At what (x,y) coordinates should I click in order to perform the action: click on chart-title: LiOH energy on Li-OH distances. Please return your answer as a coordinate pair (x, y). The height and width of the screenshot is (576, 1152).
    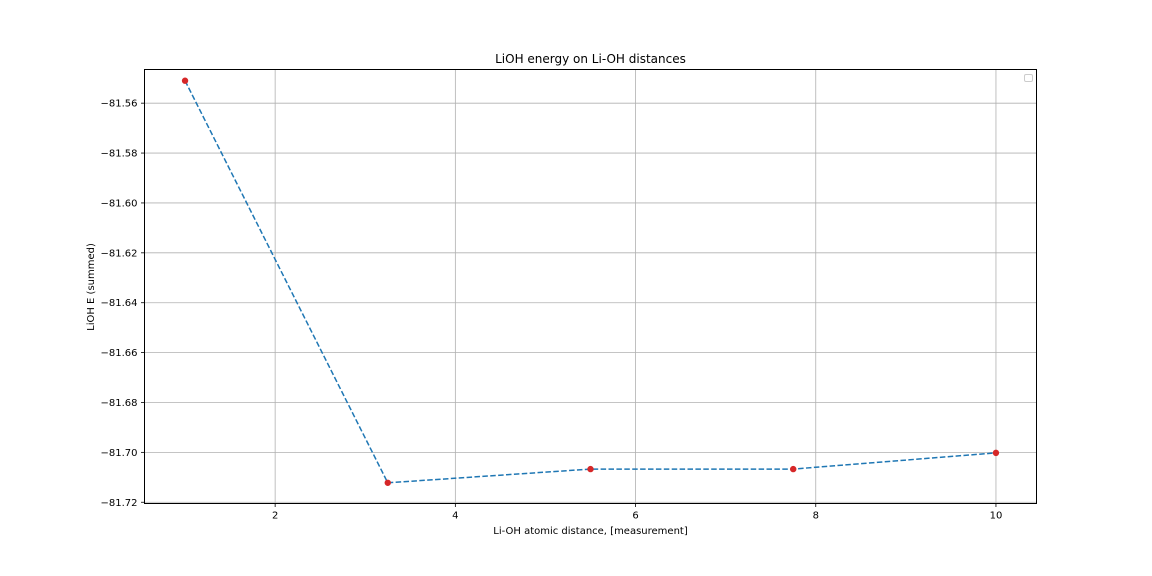
    Looking at the image, I should click on (590, 59).